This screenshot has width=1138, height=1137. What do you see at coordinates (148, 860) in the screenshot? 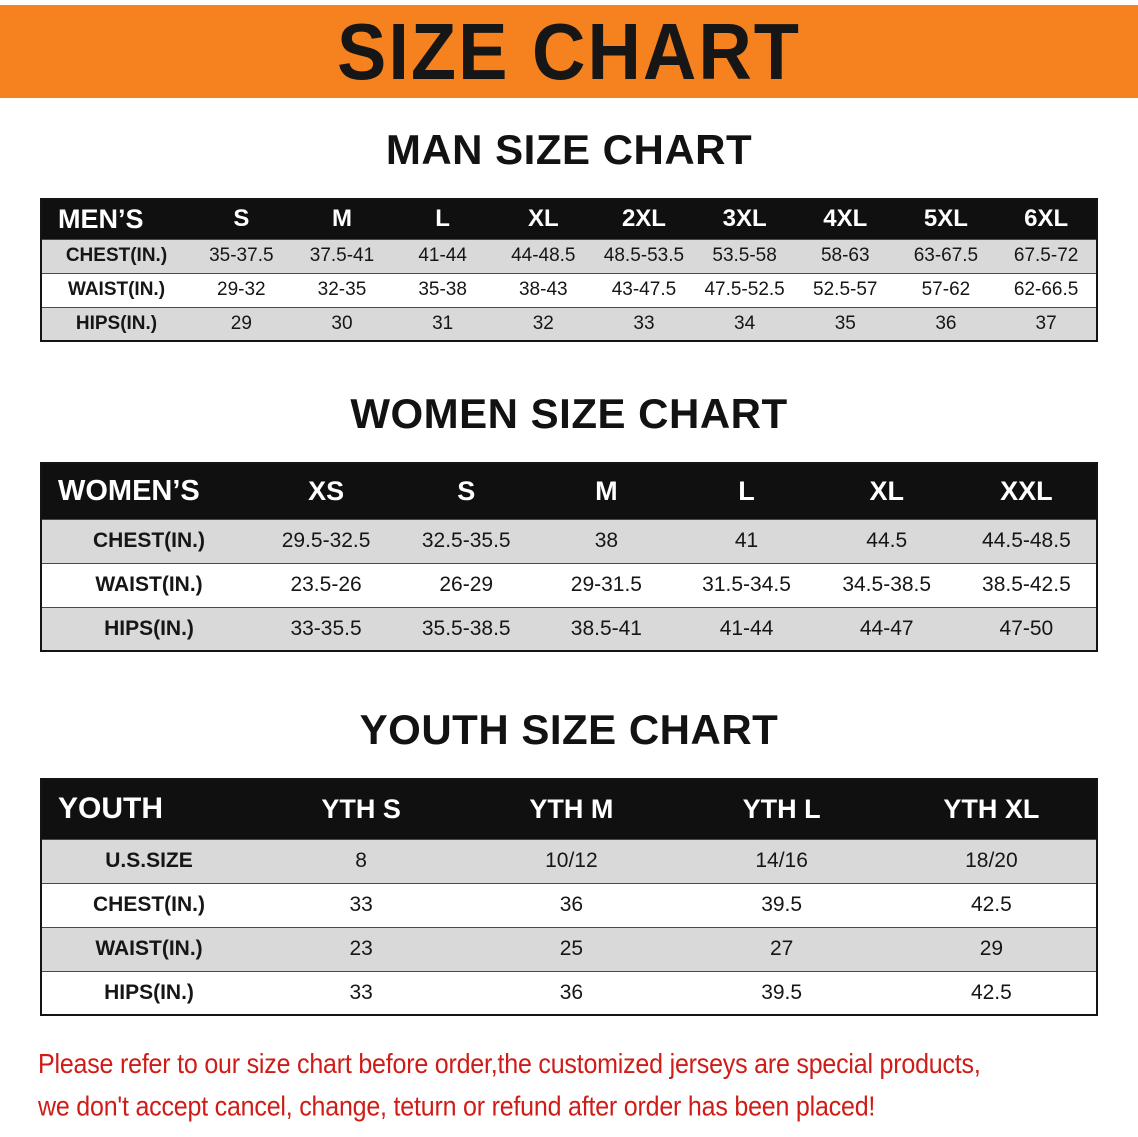
I see `row-label: U.S.SIZE` at bounding box center [148, 860].